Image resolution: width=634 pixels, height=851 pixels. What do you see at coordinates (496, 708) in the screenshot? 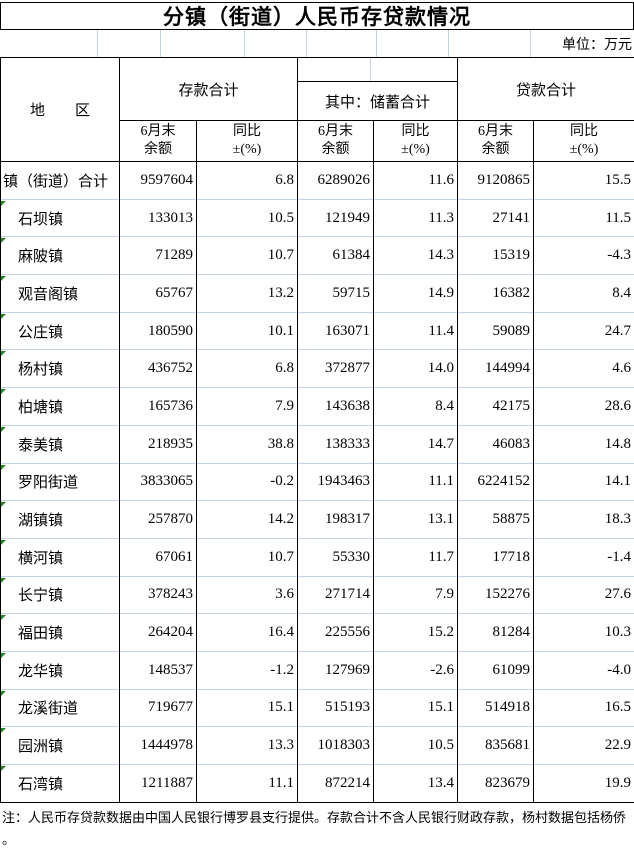
I see `loan-balance-cell: 514918` at bounding box center [496, 708].